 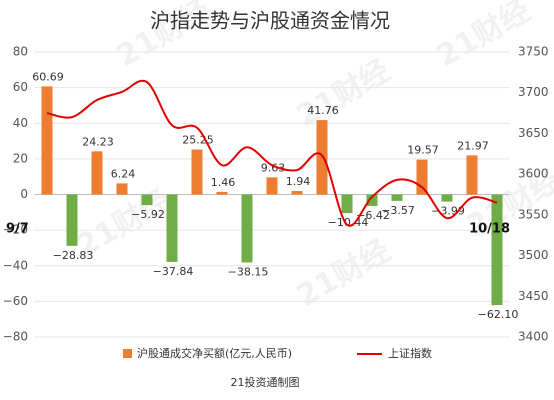 What do you see at coordinates (489, 229) in the screenshot?
I see `x-tick-label: 10/18` at bounding box center [489, 229].